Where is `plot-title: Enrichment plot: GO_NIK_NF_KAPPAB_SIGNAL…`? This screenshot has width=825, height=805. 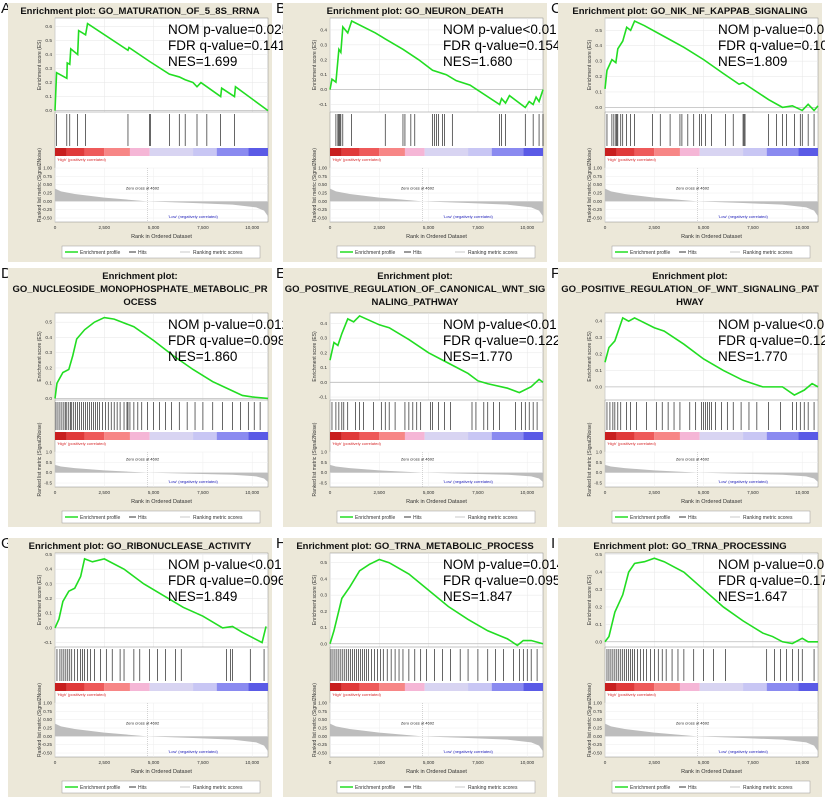
plot-title: Enrichment plot: GO_NIK_NF_KAPPAB_SIGNAL… is located at coordinates (690, 11).